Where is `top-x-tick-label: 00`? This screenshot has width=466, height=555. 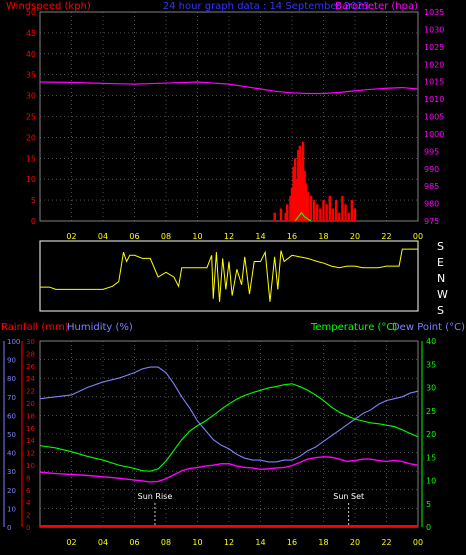 top-x-tick-label: 00 is located at coordinates (418, 236).